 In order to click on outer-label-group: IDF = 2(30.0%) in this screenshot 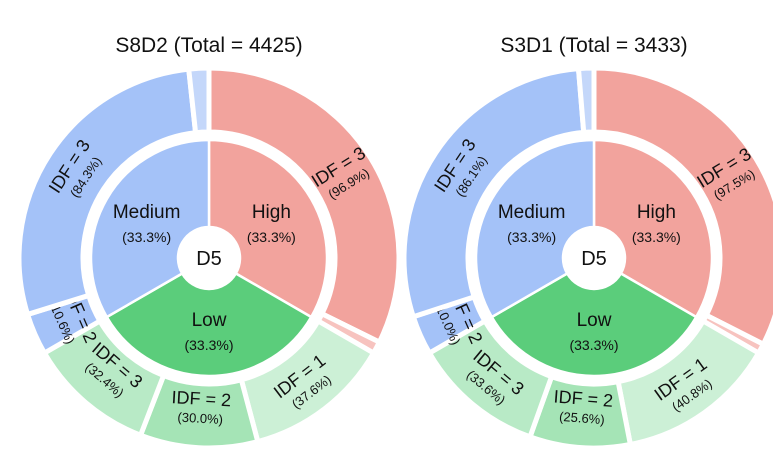, I will do `click(201, 407)`.